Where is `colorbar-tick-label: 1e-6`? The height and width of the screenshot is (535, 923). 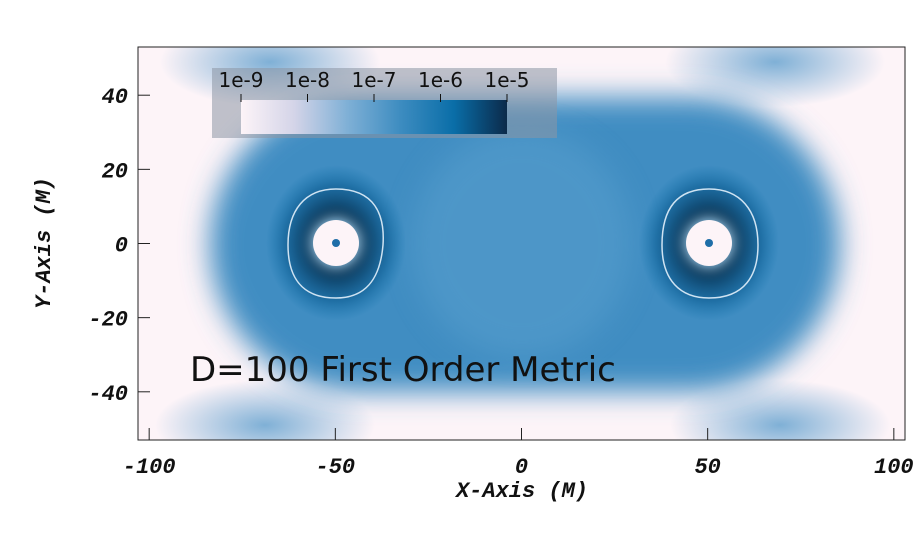 colorbar-tick-label: 1e-6 is located at coordinates (440, 80).